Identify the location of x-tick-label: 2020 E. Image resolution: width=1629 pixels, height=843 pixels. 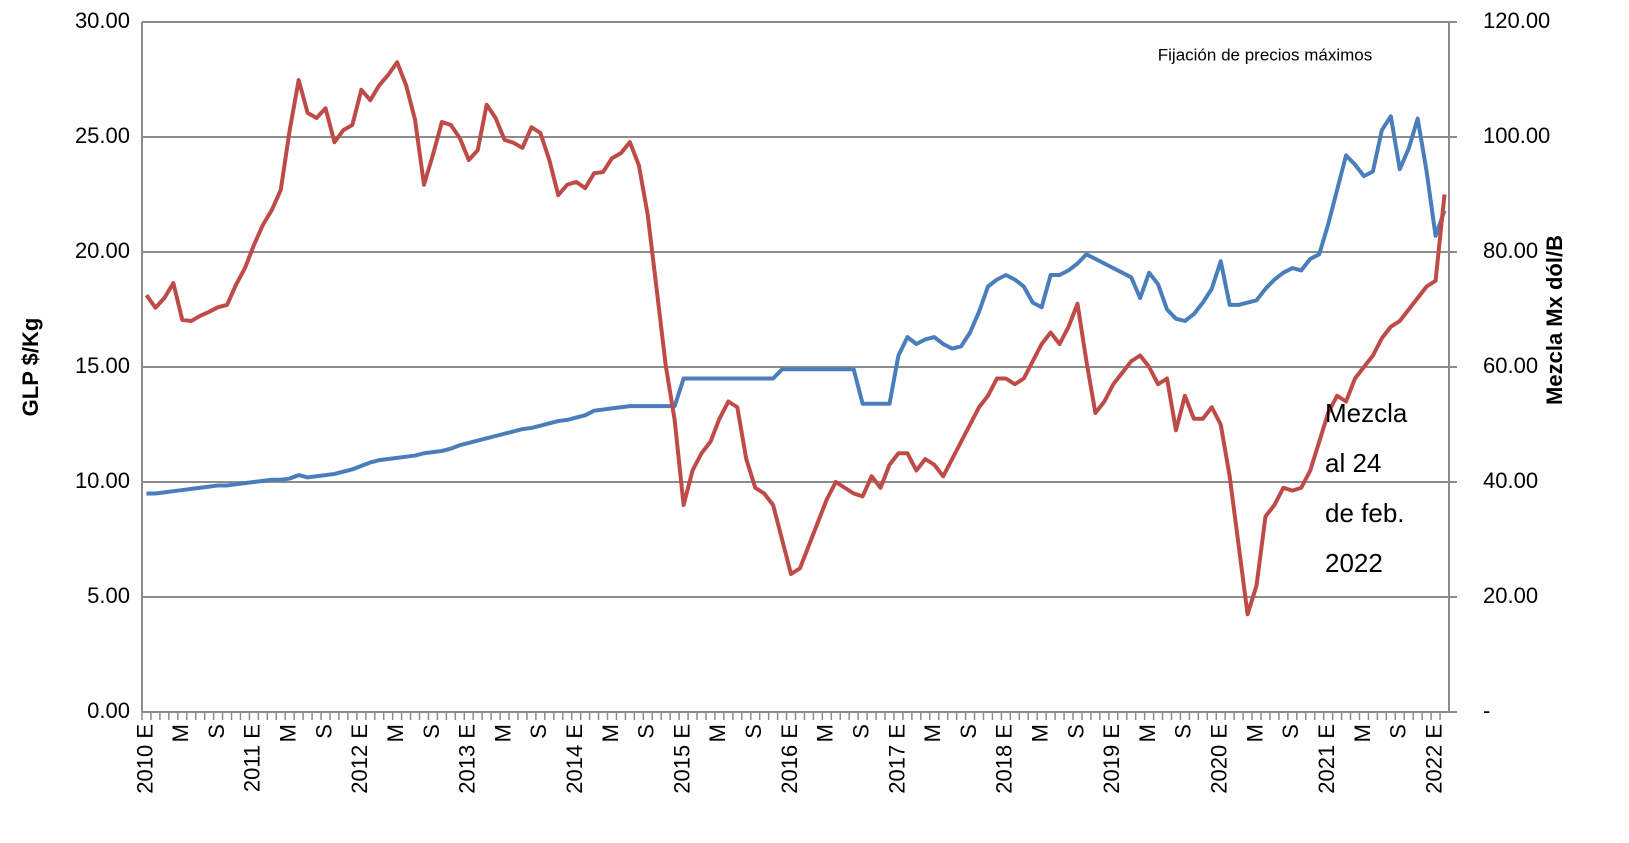
(1219, 759).